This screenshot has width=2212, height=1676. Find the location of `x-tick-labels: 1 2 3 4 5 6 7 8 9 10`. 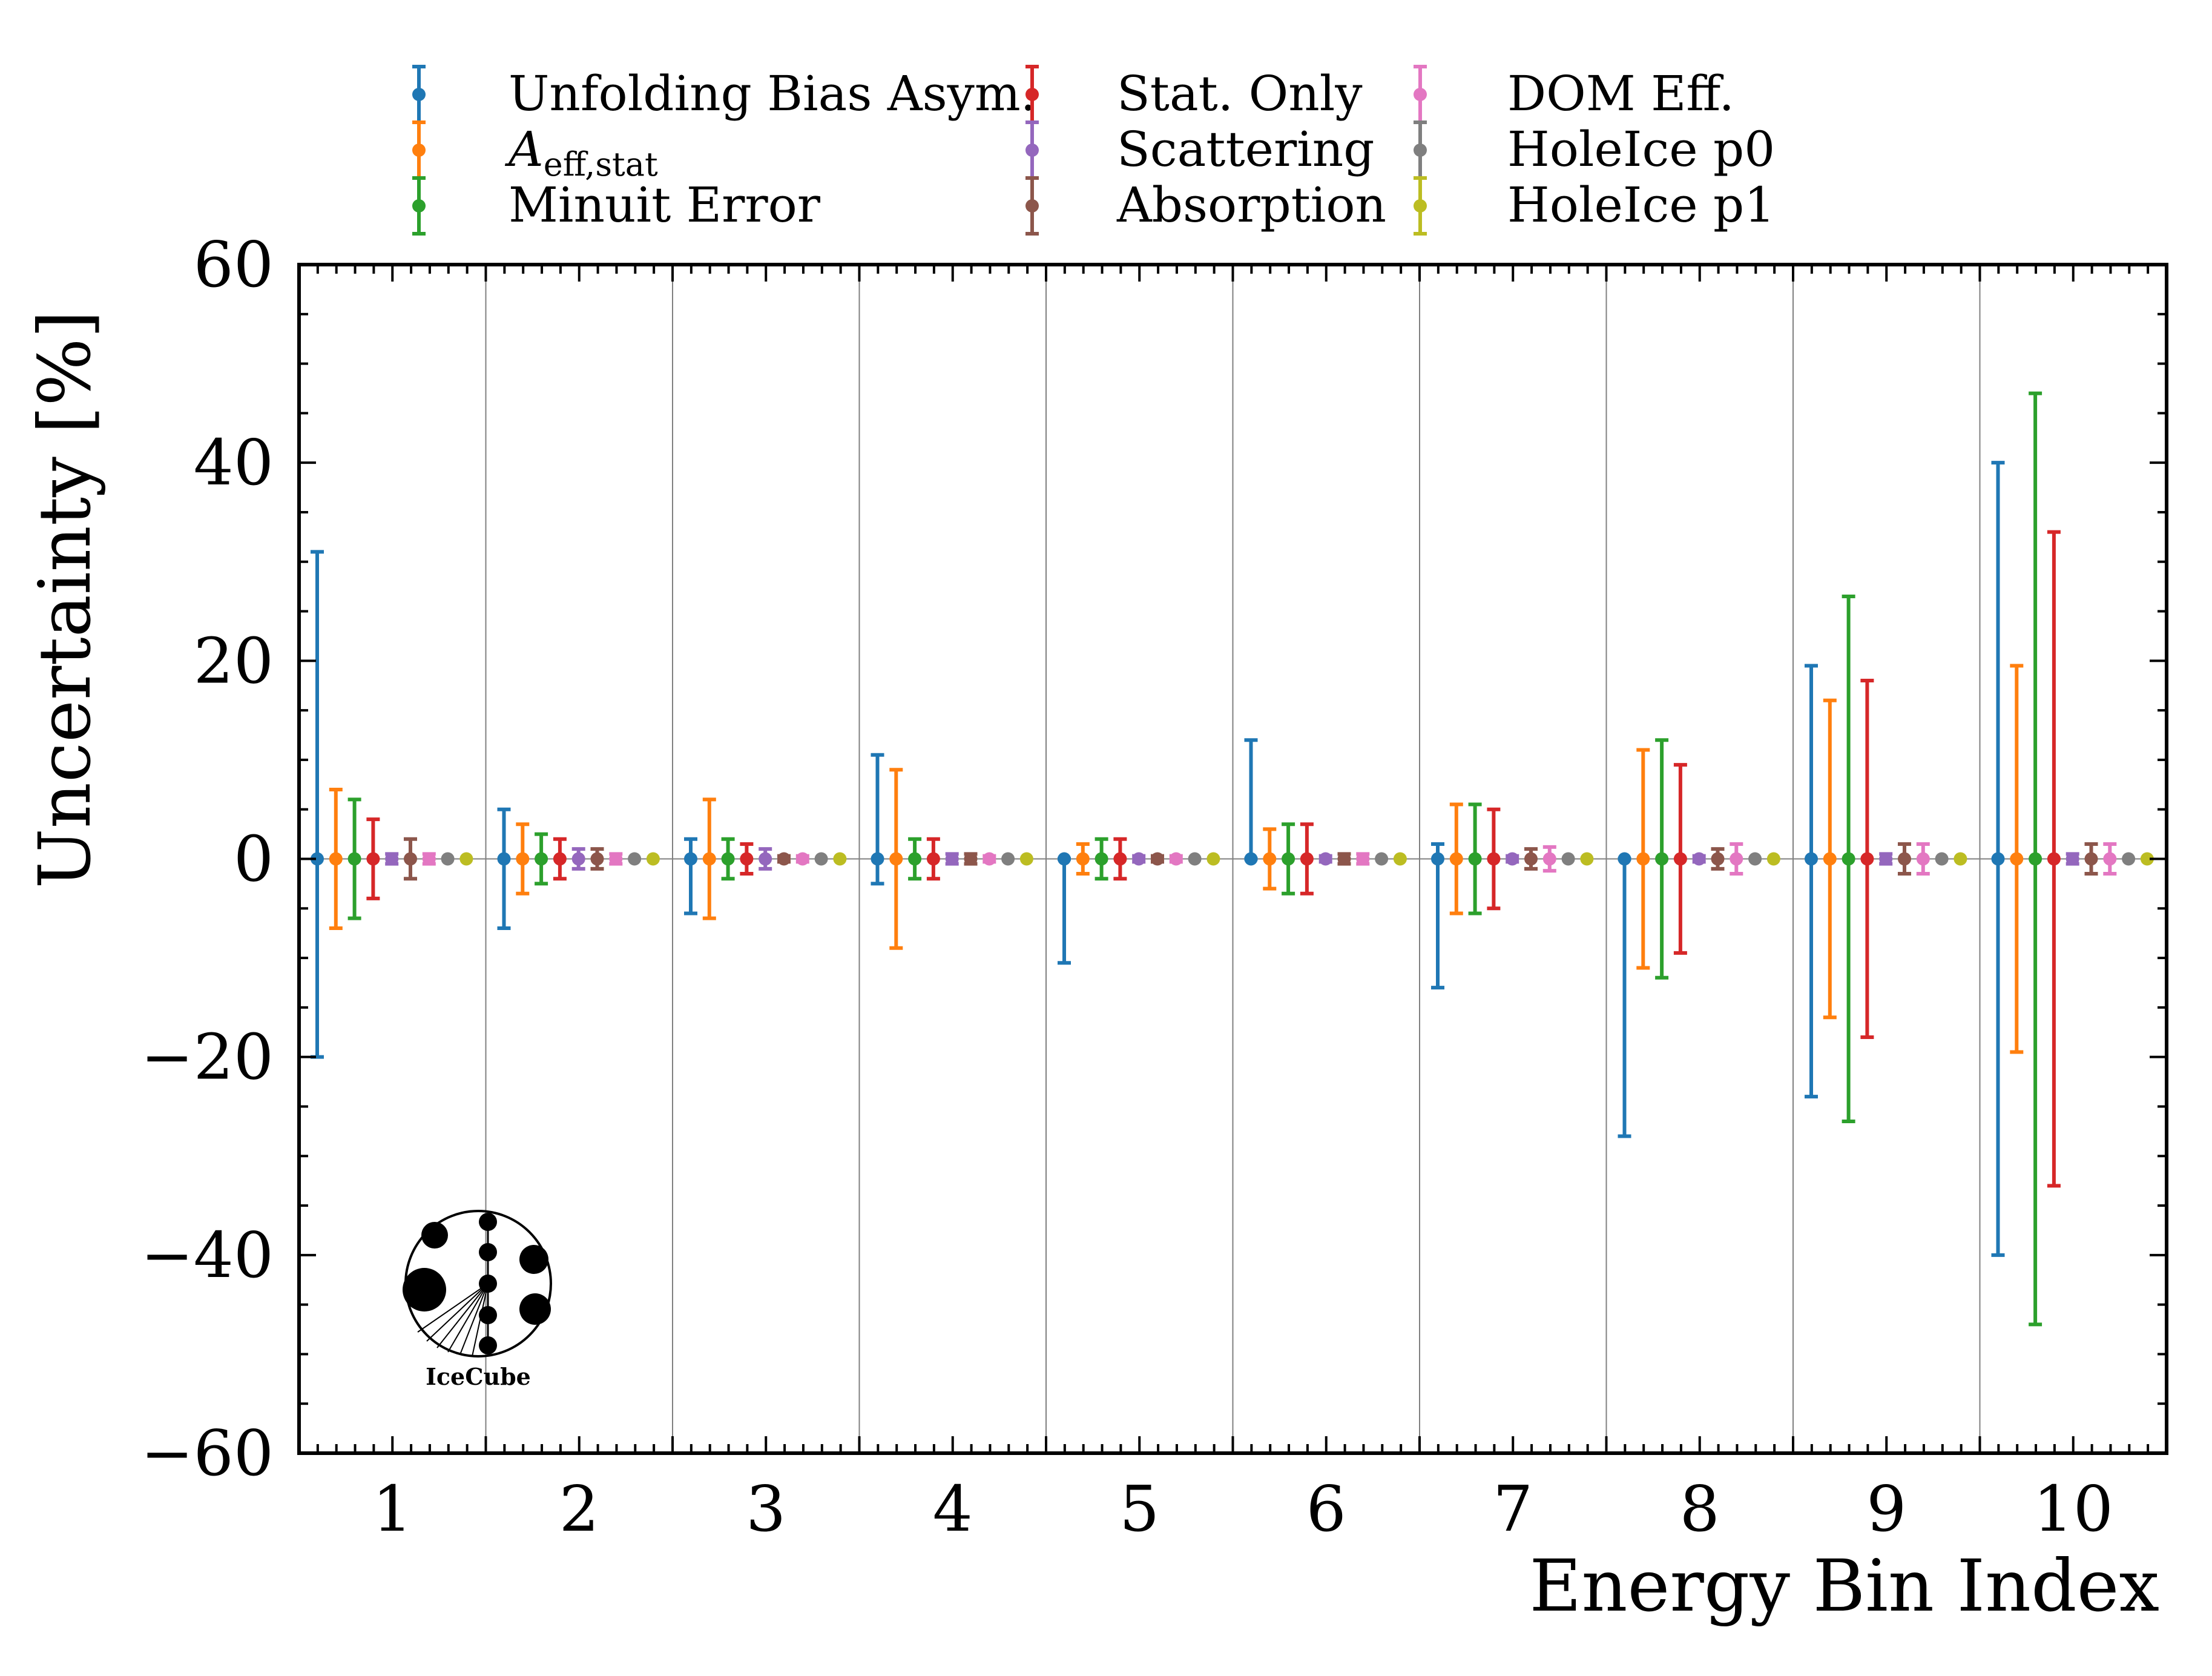

x-tick-labels: 1 2 3 4 5 6 7 8 9 10 is located at coordinates (1242, 1509).